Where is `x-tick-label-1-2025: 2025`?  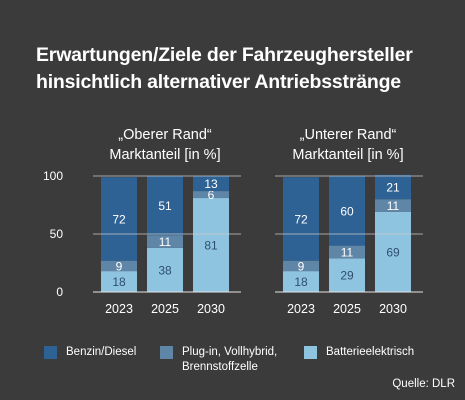
x-tick-label-1-2025: 2025 is located at coordinates (165, 309).